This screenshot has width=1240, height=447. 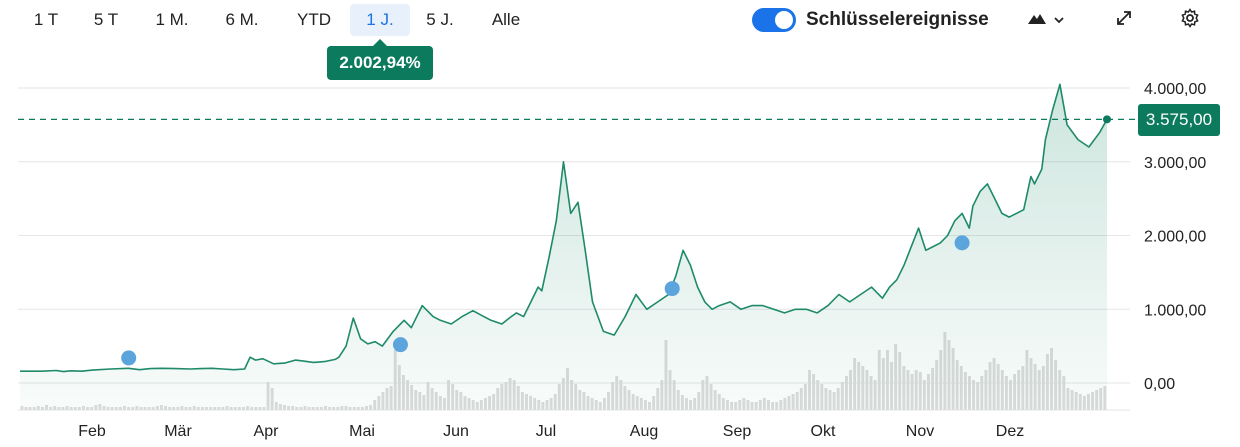 I want to click on y-tick-label: 3.000,00, so click(x=1175, y=163).